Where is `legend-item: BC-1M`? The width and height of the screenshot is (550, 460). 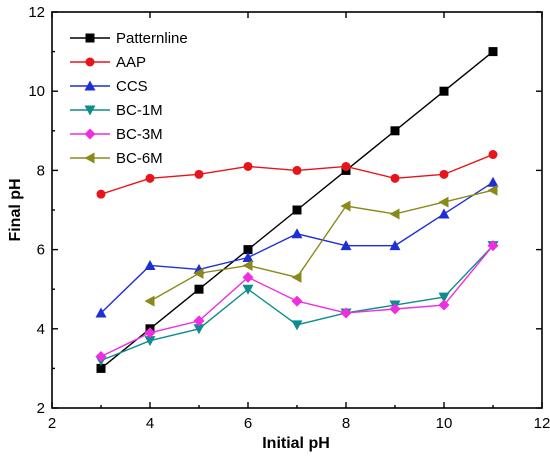
legend-item: BC-1M is located at coordinates (116, 110).